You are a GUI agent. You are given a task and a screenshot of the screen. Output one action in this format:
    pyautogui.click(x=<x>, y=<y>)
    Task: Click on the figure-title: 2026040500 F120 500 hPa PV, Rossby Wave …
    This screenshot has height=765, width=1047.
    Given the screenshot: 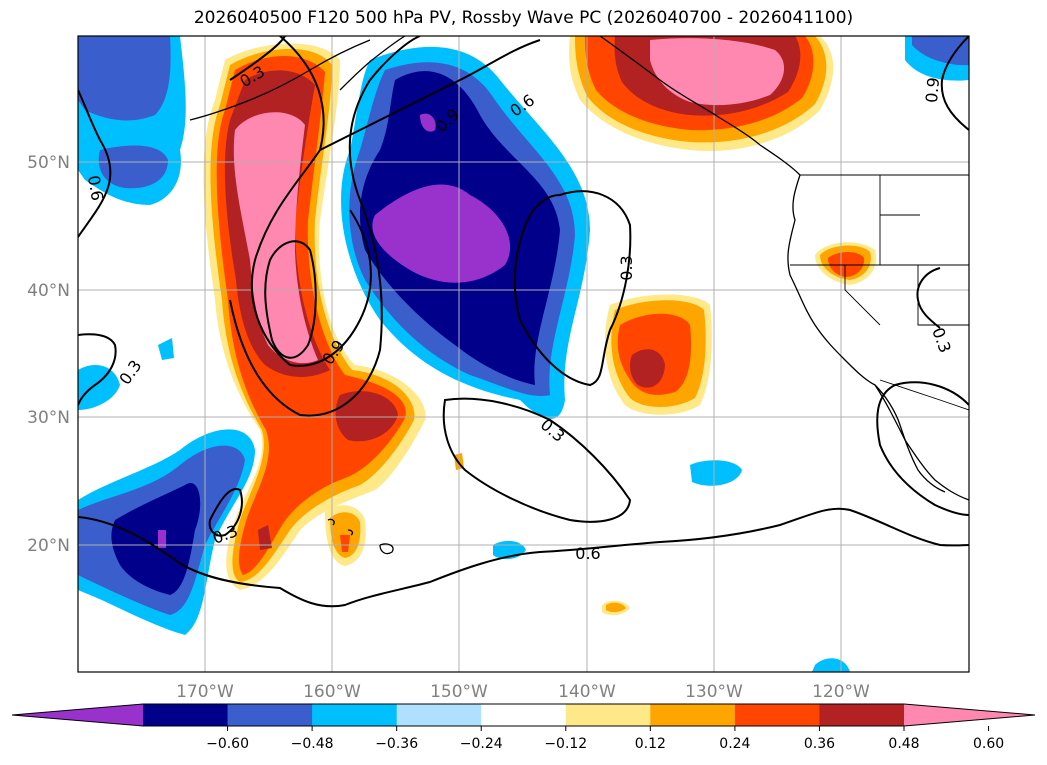 What is the action you would take?
    pyautogui.click(x=523, y=18)
    